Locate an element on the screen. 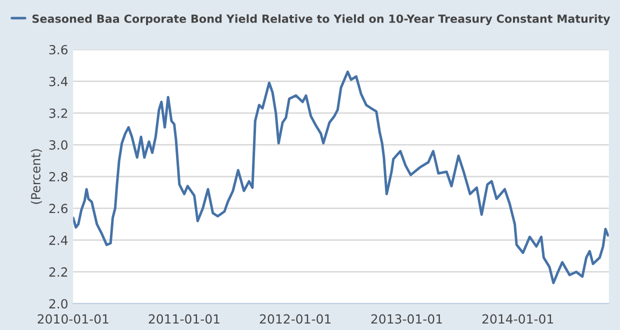 Image resolution: width=620 pixels, height=330 pixels. y-tick-label: 3.6 is located at coordinates (58, 49).